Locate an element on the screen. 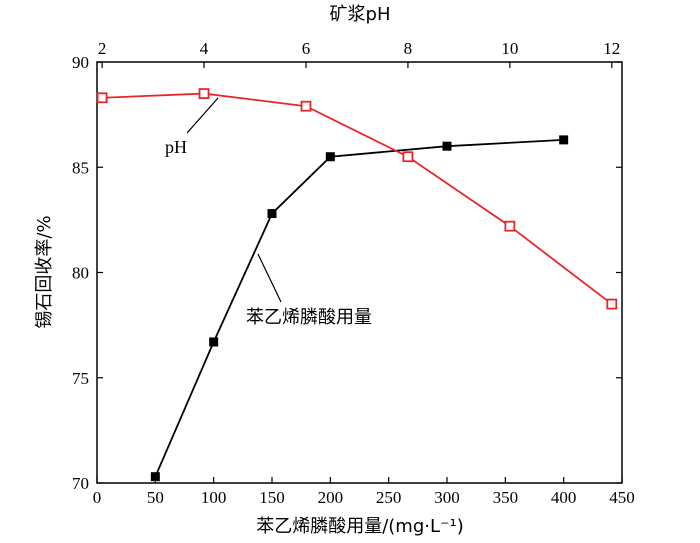 Image resolution: width=700 pixels, height=543 pixels. y-tick-label: 70 is located at coordinates (80, 483).